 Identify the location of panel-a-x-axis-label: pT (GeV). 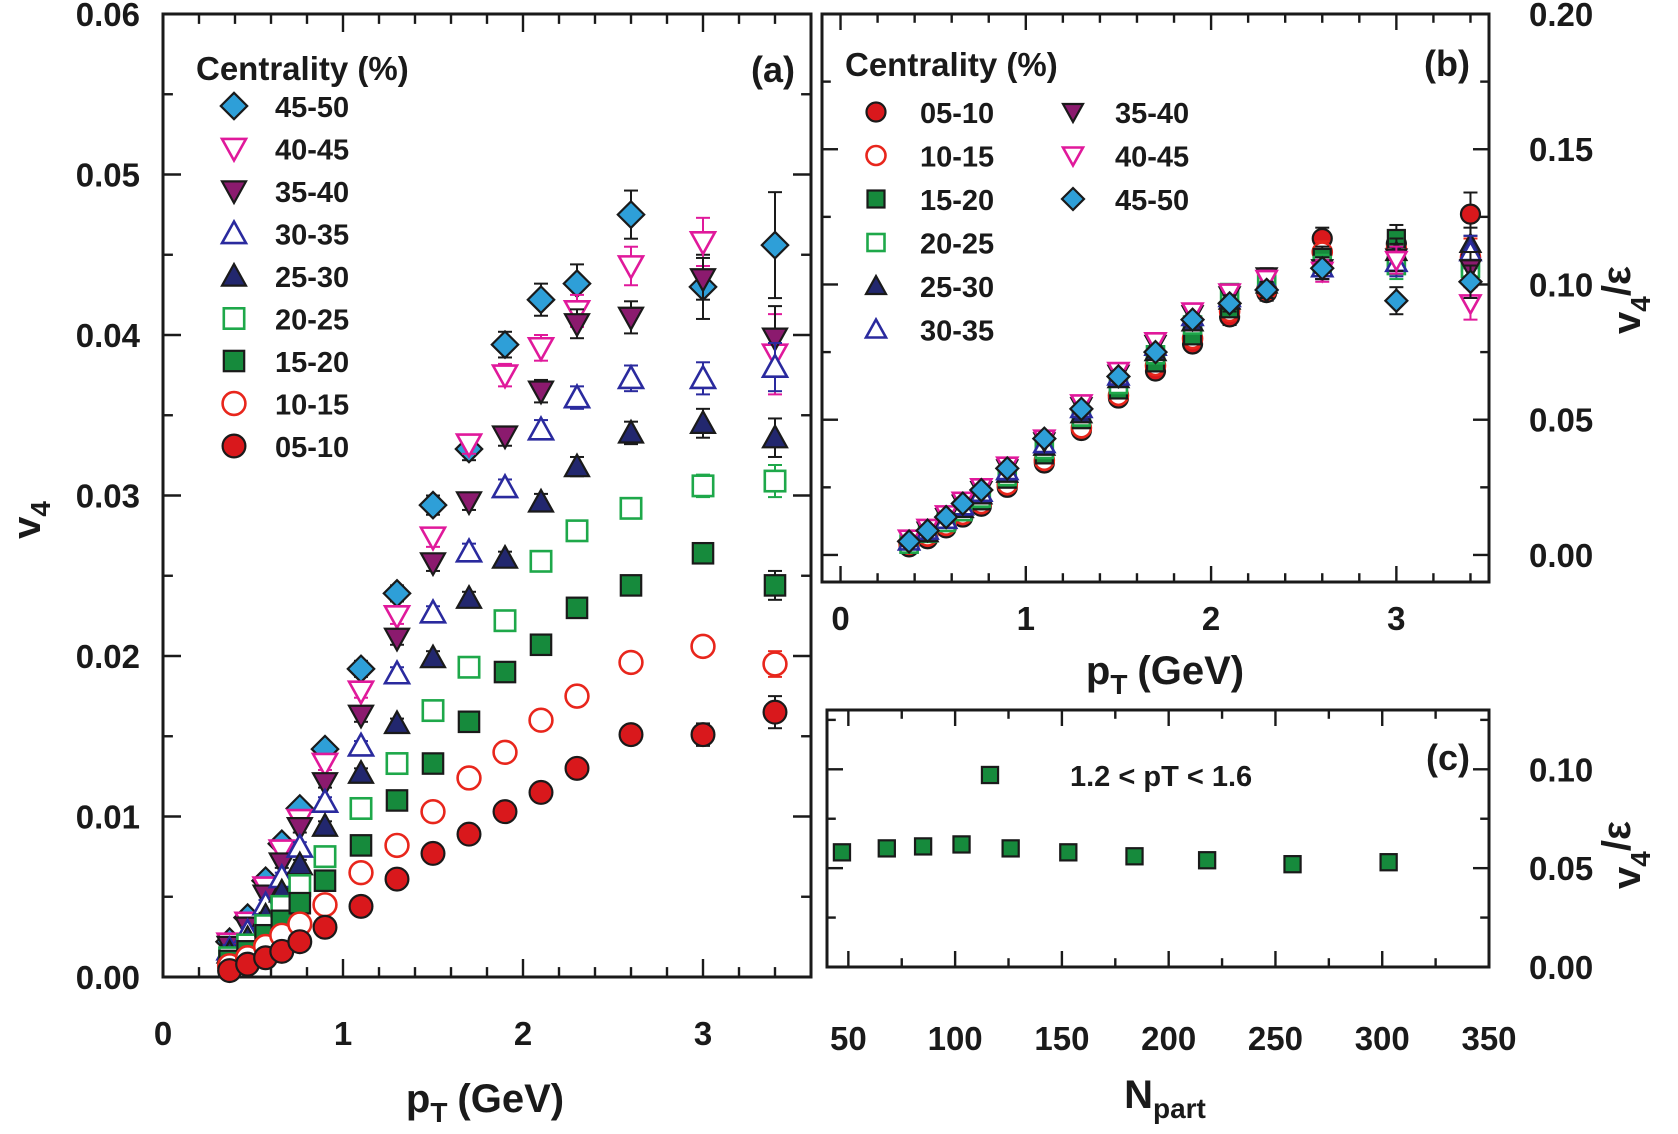
(485, 1102).